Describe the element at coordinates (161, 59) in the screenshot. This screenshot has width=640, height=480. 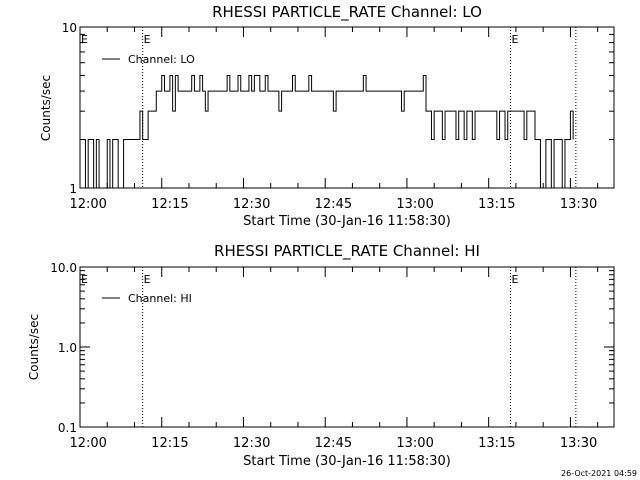
I see `lo-legend-label: Channel: LO` at that location.